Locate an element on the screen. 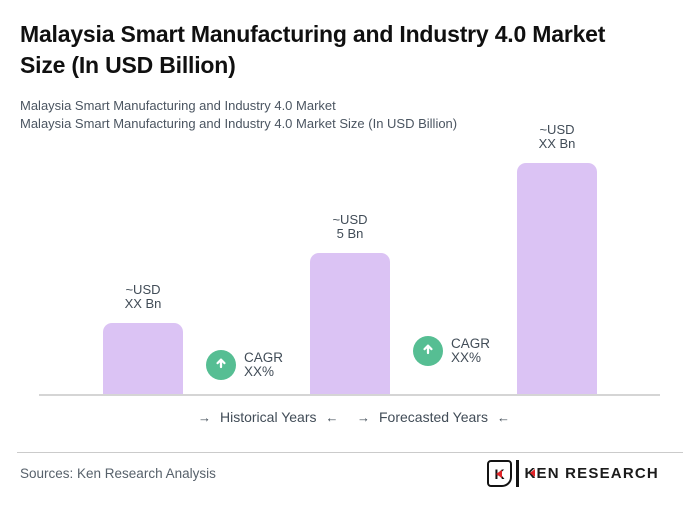  bar-value-label-forecast: ~USD XX Bn is located at coordinates (557, 136).